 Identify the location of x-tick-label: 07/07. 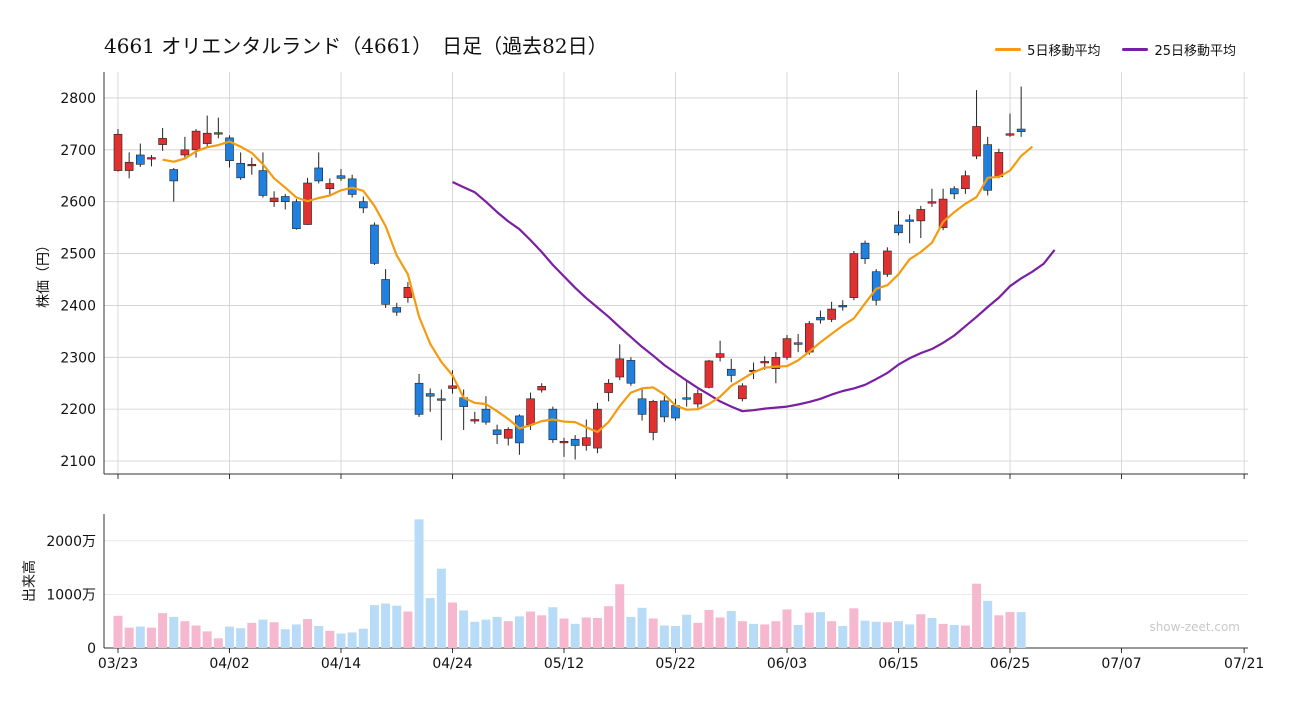
(1121, 664).